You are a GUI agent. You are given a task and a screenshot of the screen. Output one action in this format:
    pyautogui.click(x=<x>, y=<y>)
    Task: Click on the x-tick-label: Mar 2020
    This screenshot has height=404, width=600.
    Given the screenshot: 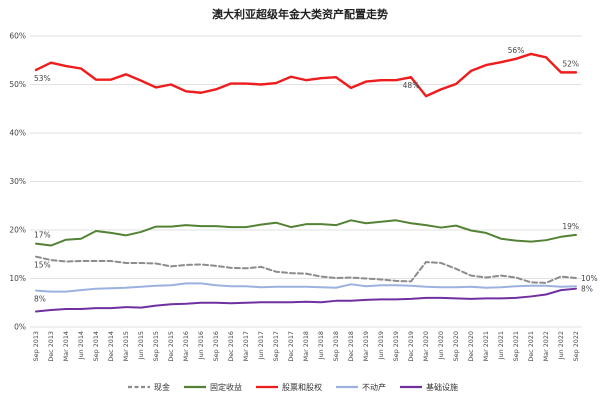 What is the action you would take?
    pyautogui.click(x=426, y=346)
    